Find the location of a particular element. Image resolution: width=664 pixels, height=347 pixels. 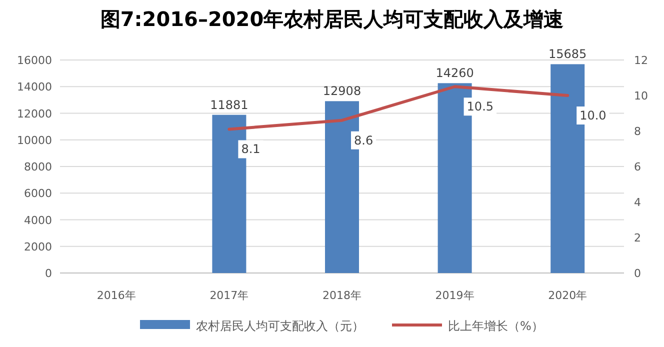

x-tick-label: 2020年 is located at coordinates (568, 295).